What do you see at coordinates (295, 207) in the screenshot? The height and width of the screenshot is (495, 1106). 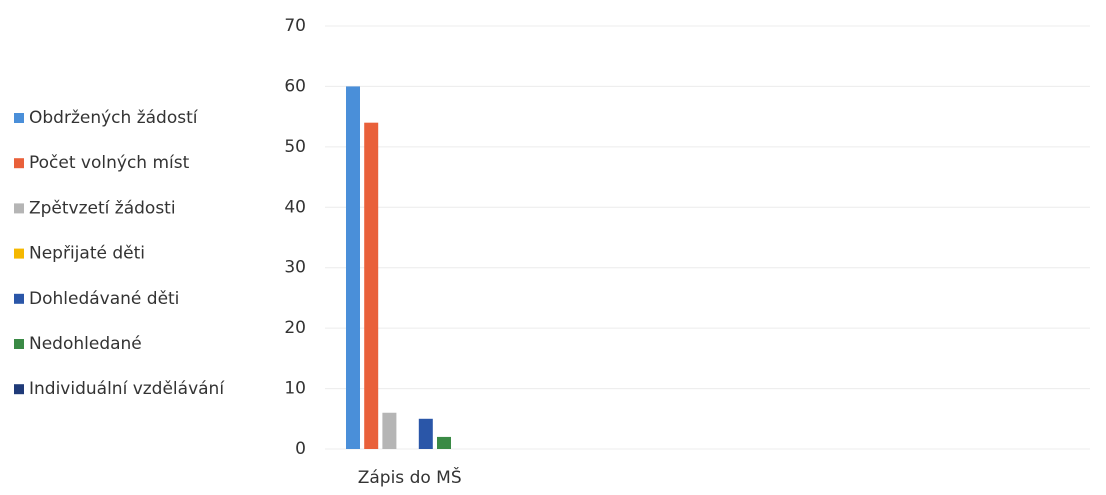 I see `y-tick-label: 40` at bounding box center [295, 207].